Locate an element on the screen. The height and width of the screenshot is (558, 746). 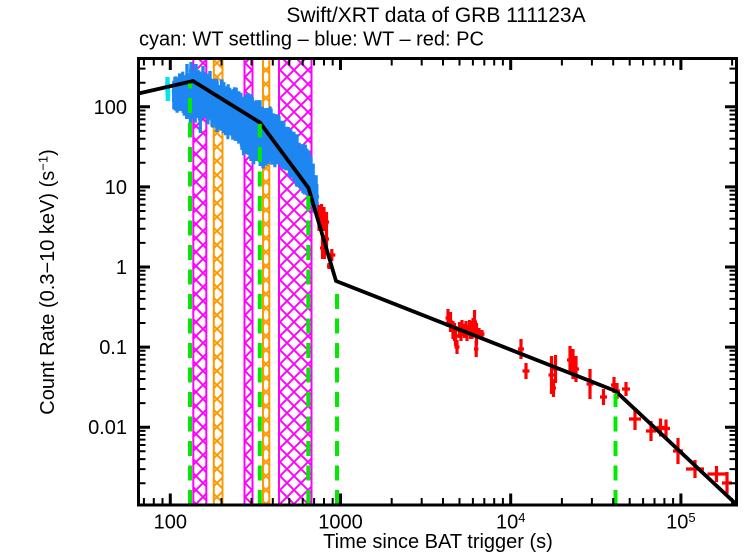
svg-text: 10⁴ is located at coordinates (510, 522).